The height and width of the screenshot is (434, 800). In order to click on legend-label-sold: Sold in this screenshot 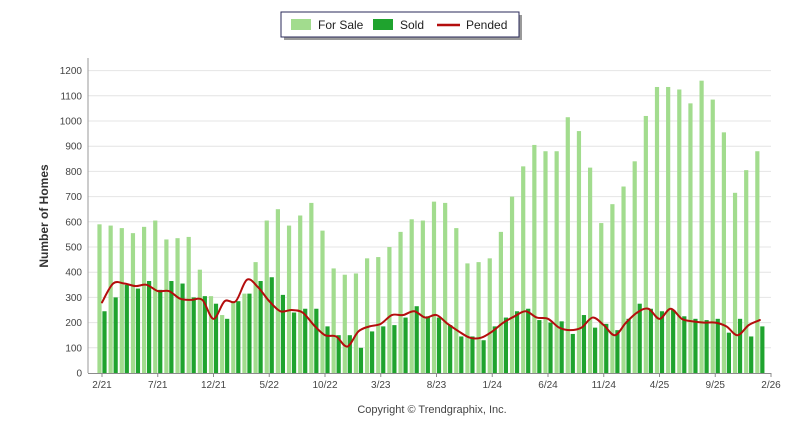, I will do `click(412, 25)`.